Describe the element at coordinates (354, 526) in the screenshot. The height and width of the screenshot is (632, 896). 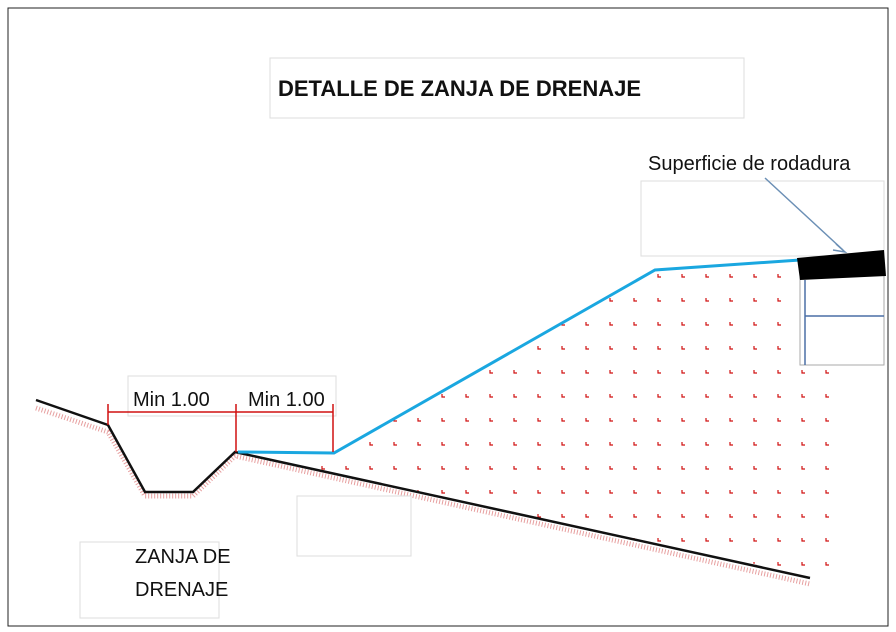
I see `blank-box` at that location.